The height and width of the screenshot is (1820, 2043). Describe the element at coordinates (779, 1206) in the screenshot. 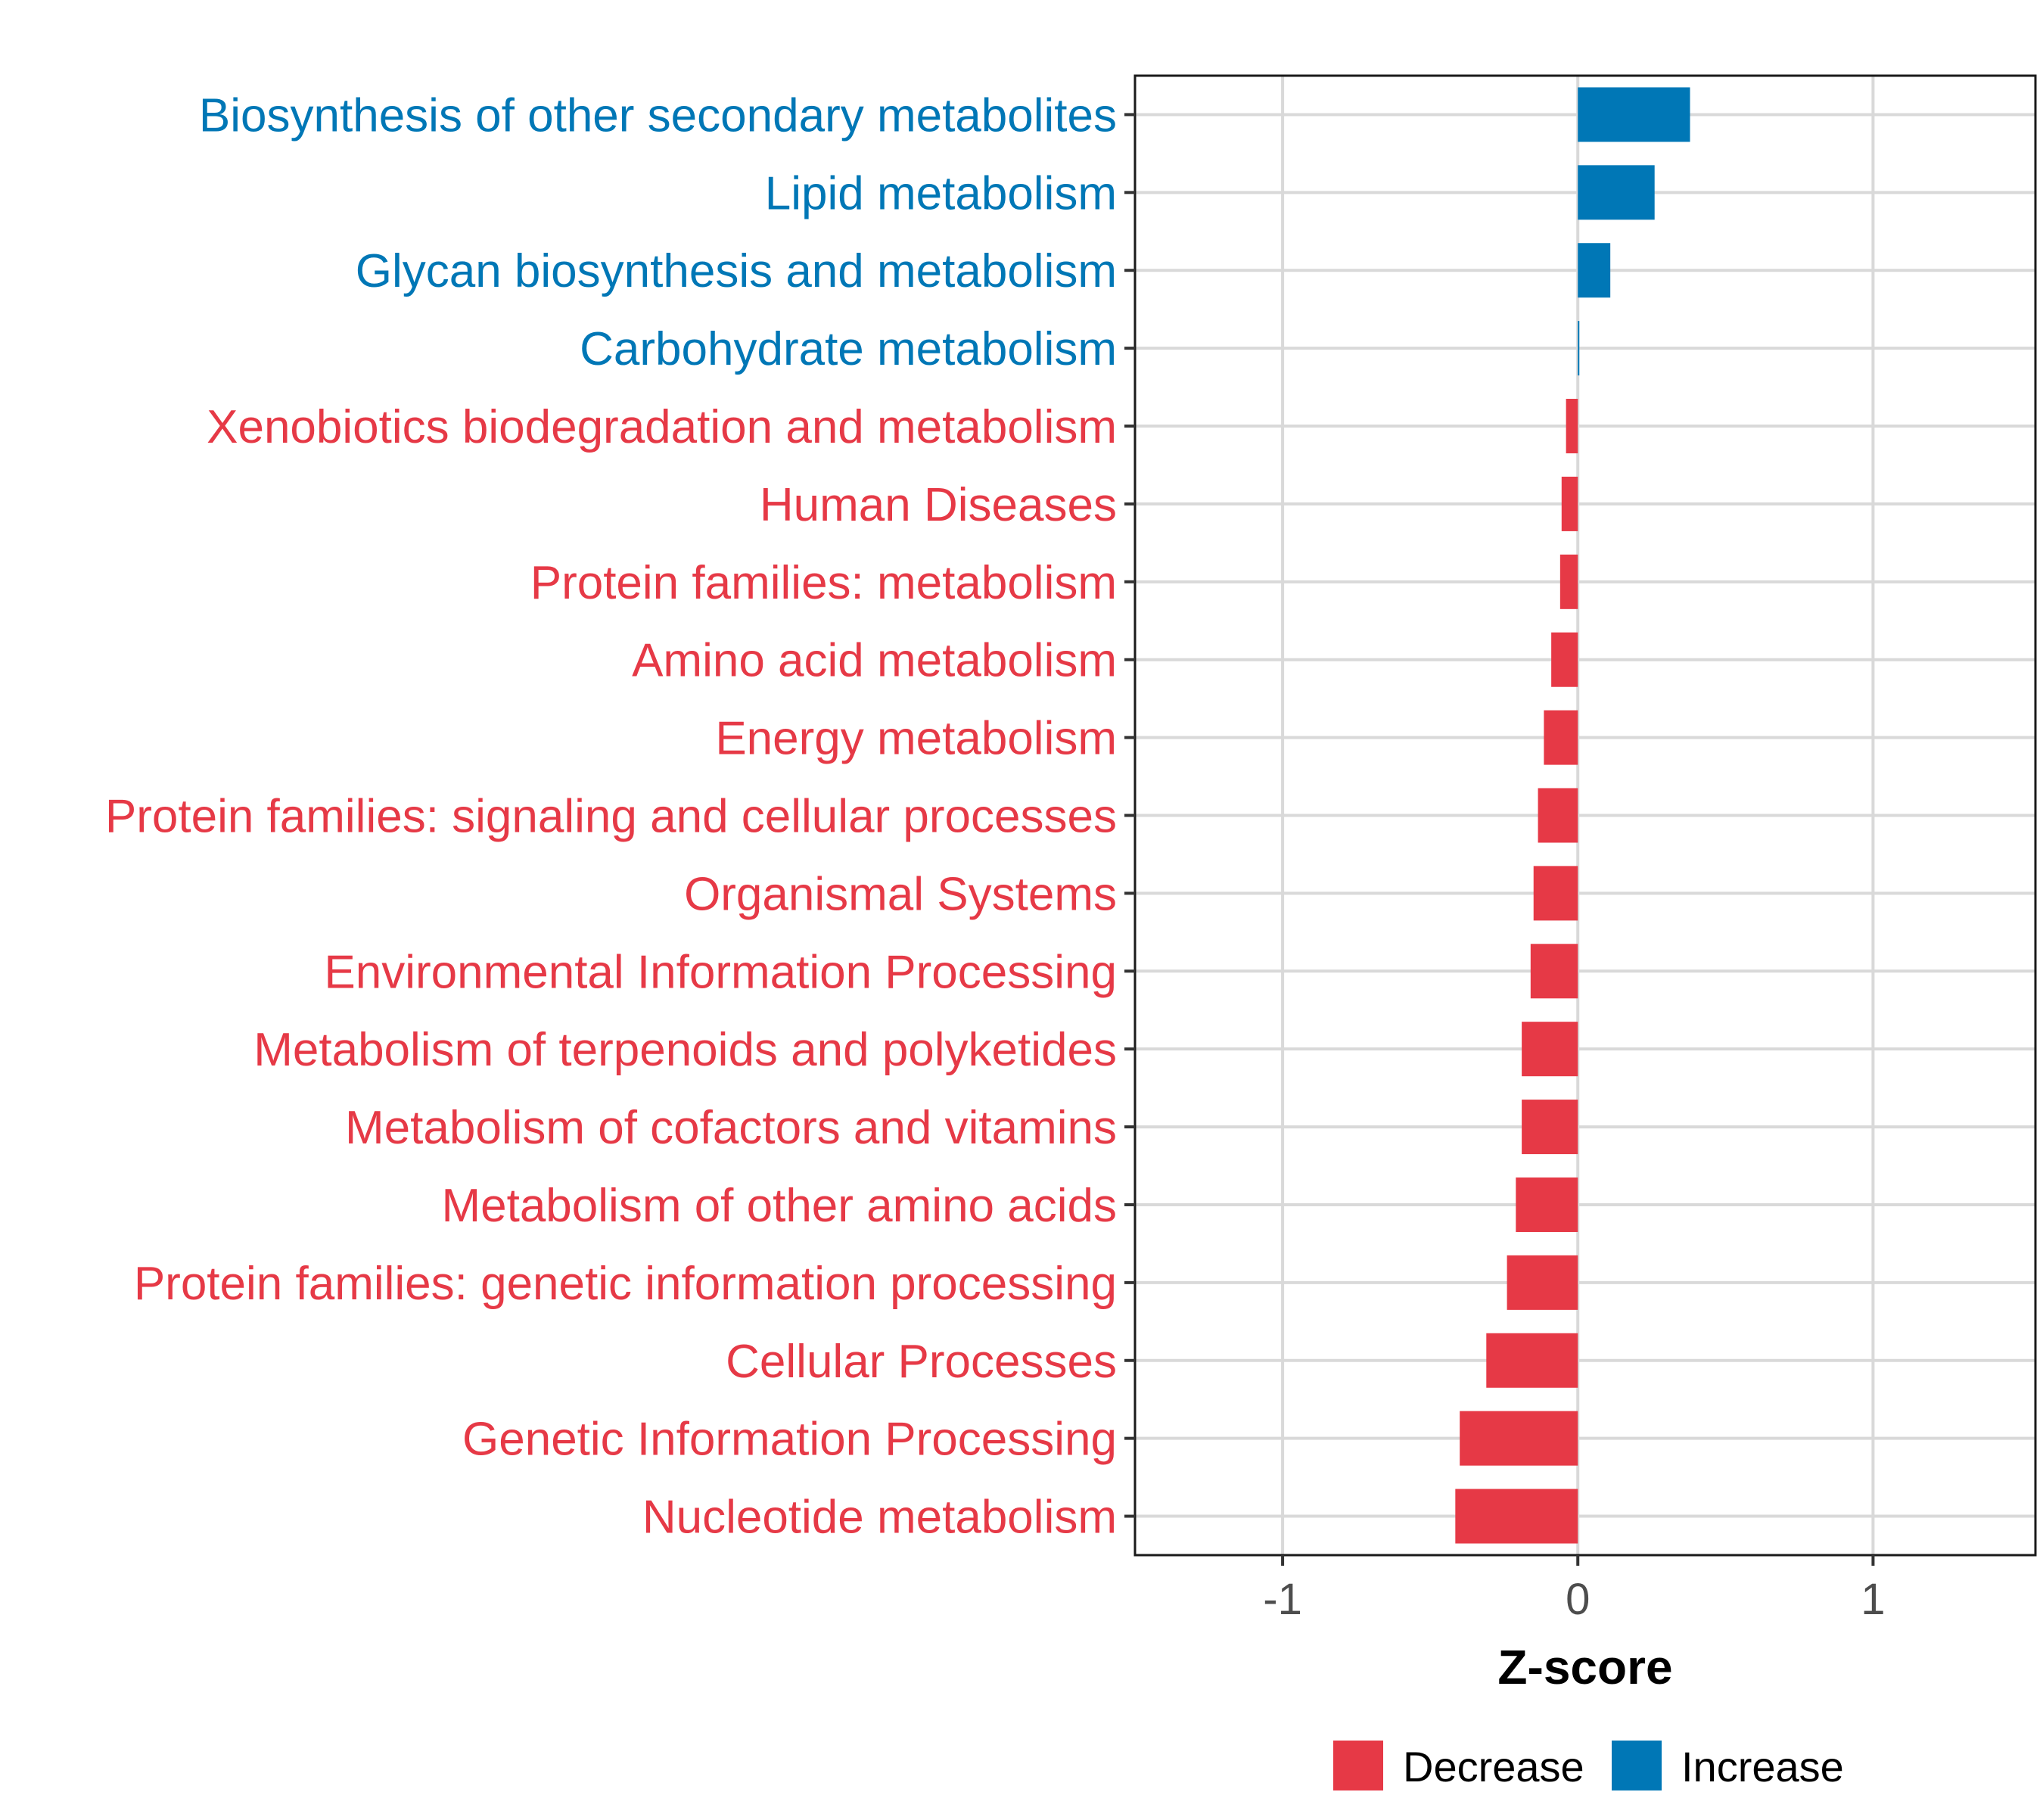

I see `y-tick-label-14: Metabolism of other amino acids` at that location.